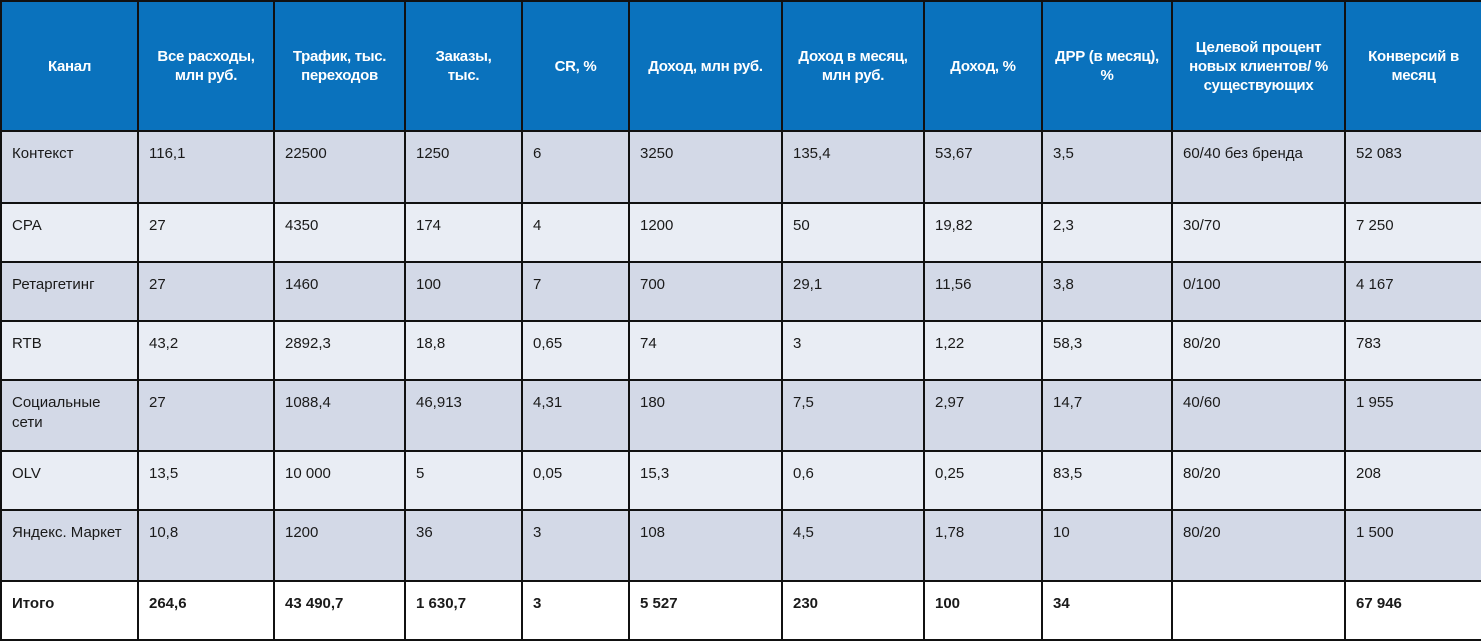 This screenshot has height=642, width=1481. I want to click on cell-target-percent: 0/100, so click(1258, 291).